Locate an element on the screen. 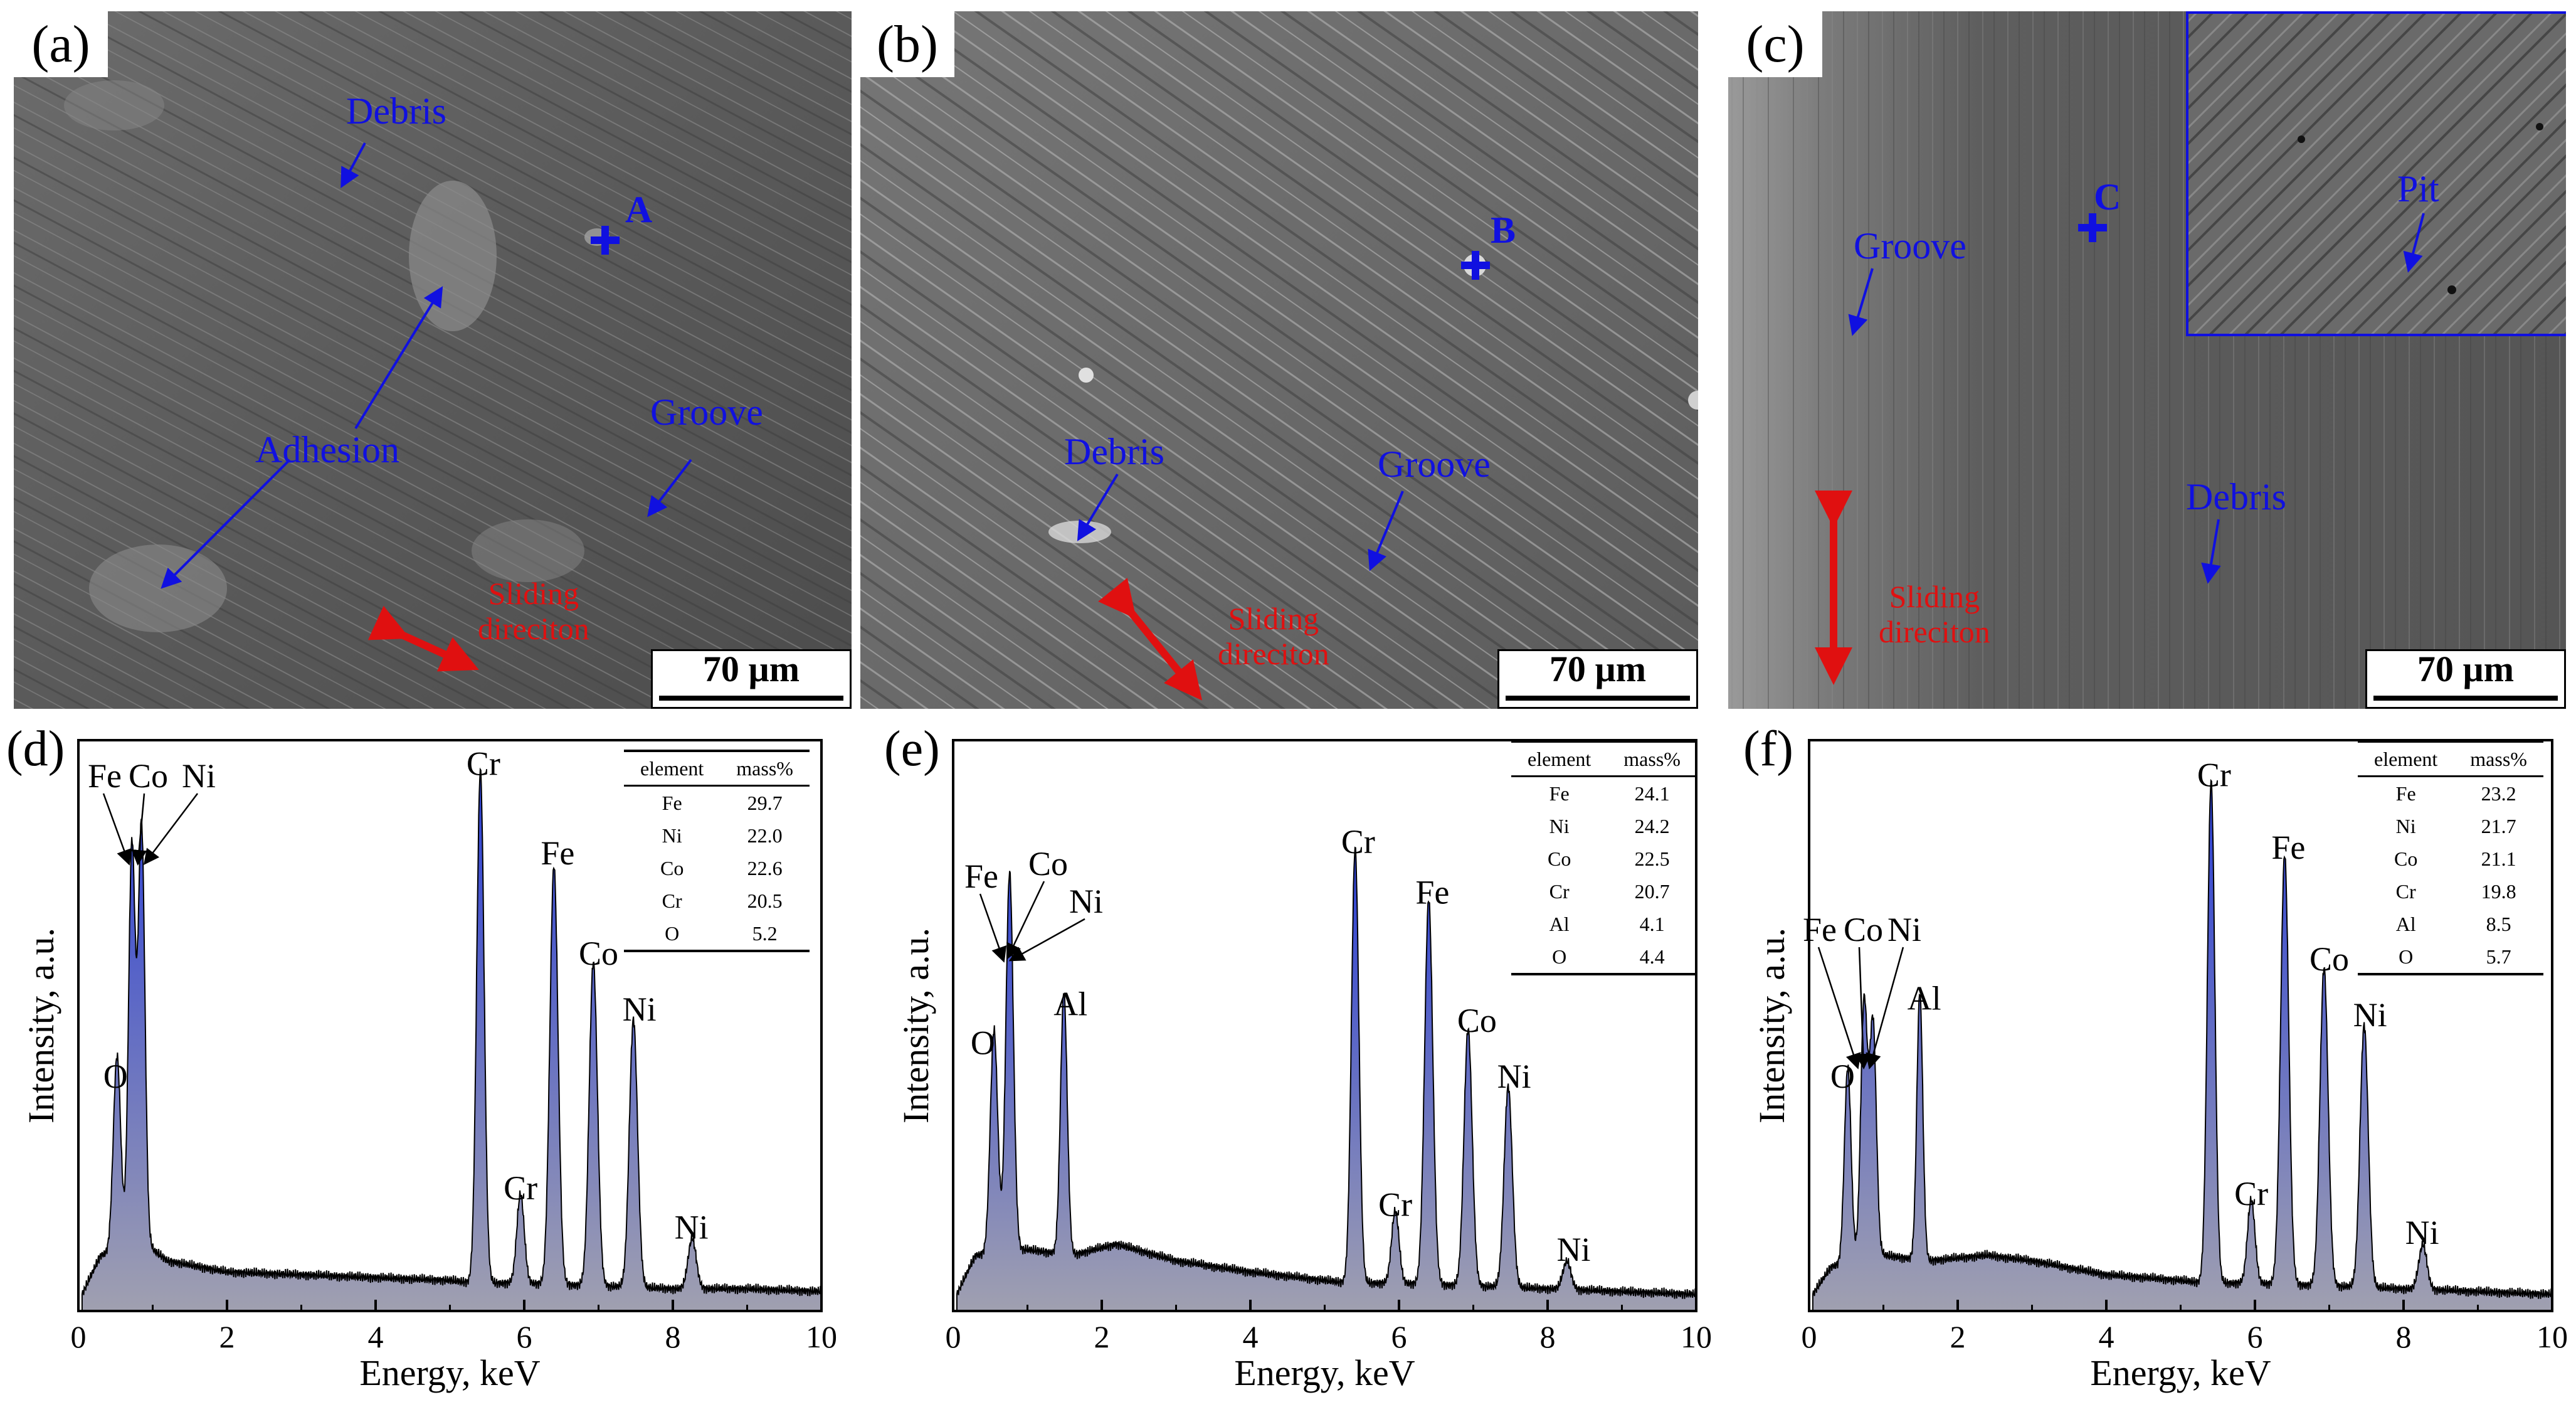 The height and width of the screenshot is (1412, 2576). label-debris-c: Debris is located at coordinates (2236, 497).